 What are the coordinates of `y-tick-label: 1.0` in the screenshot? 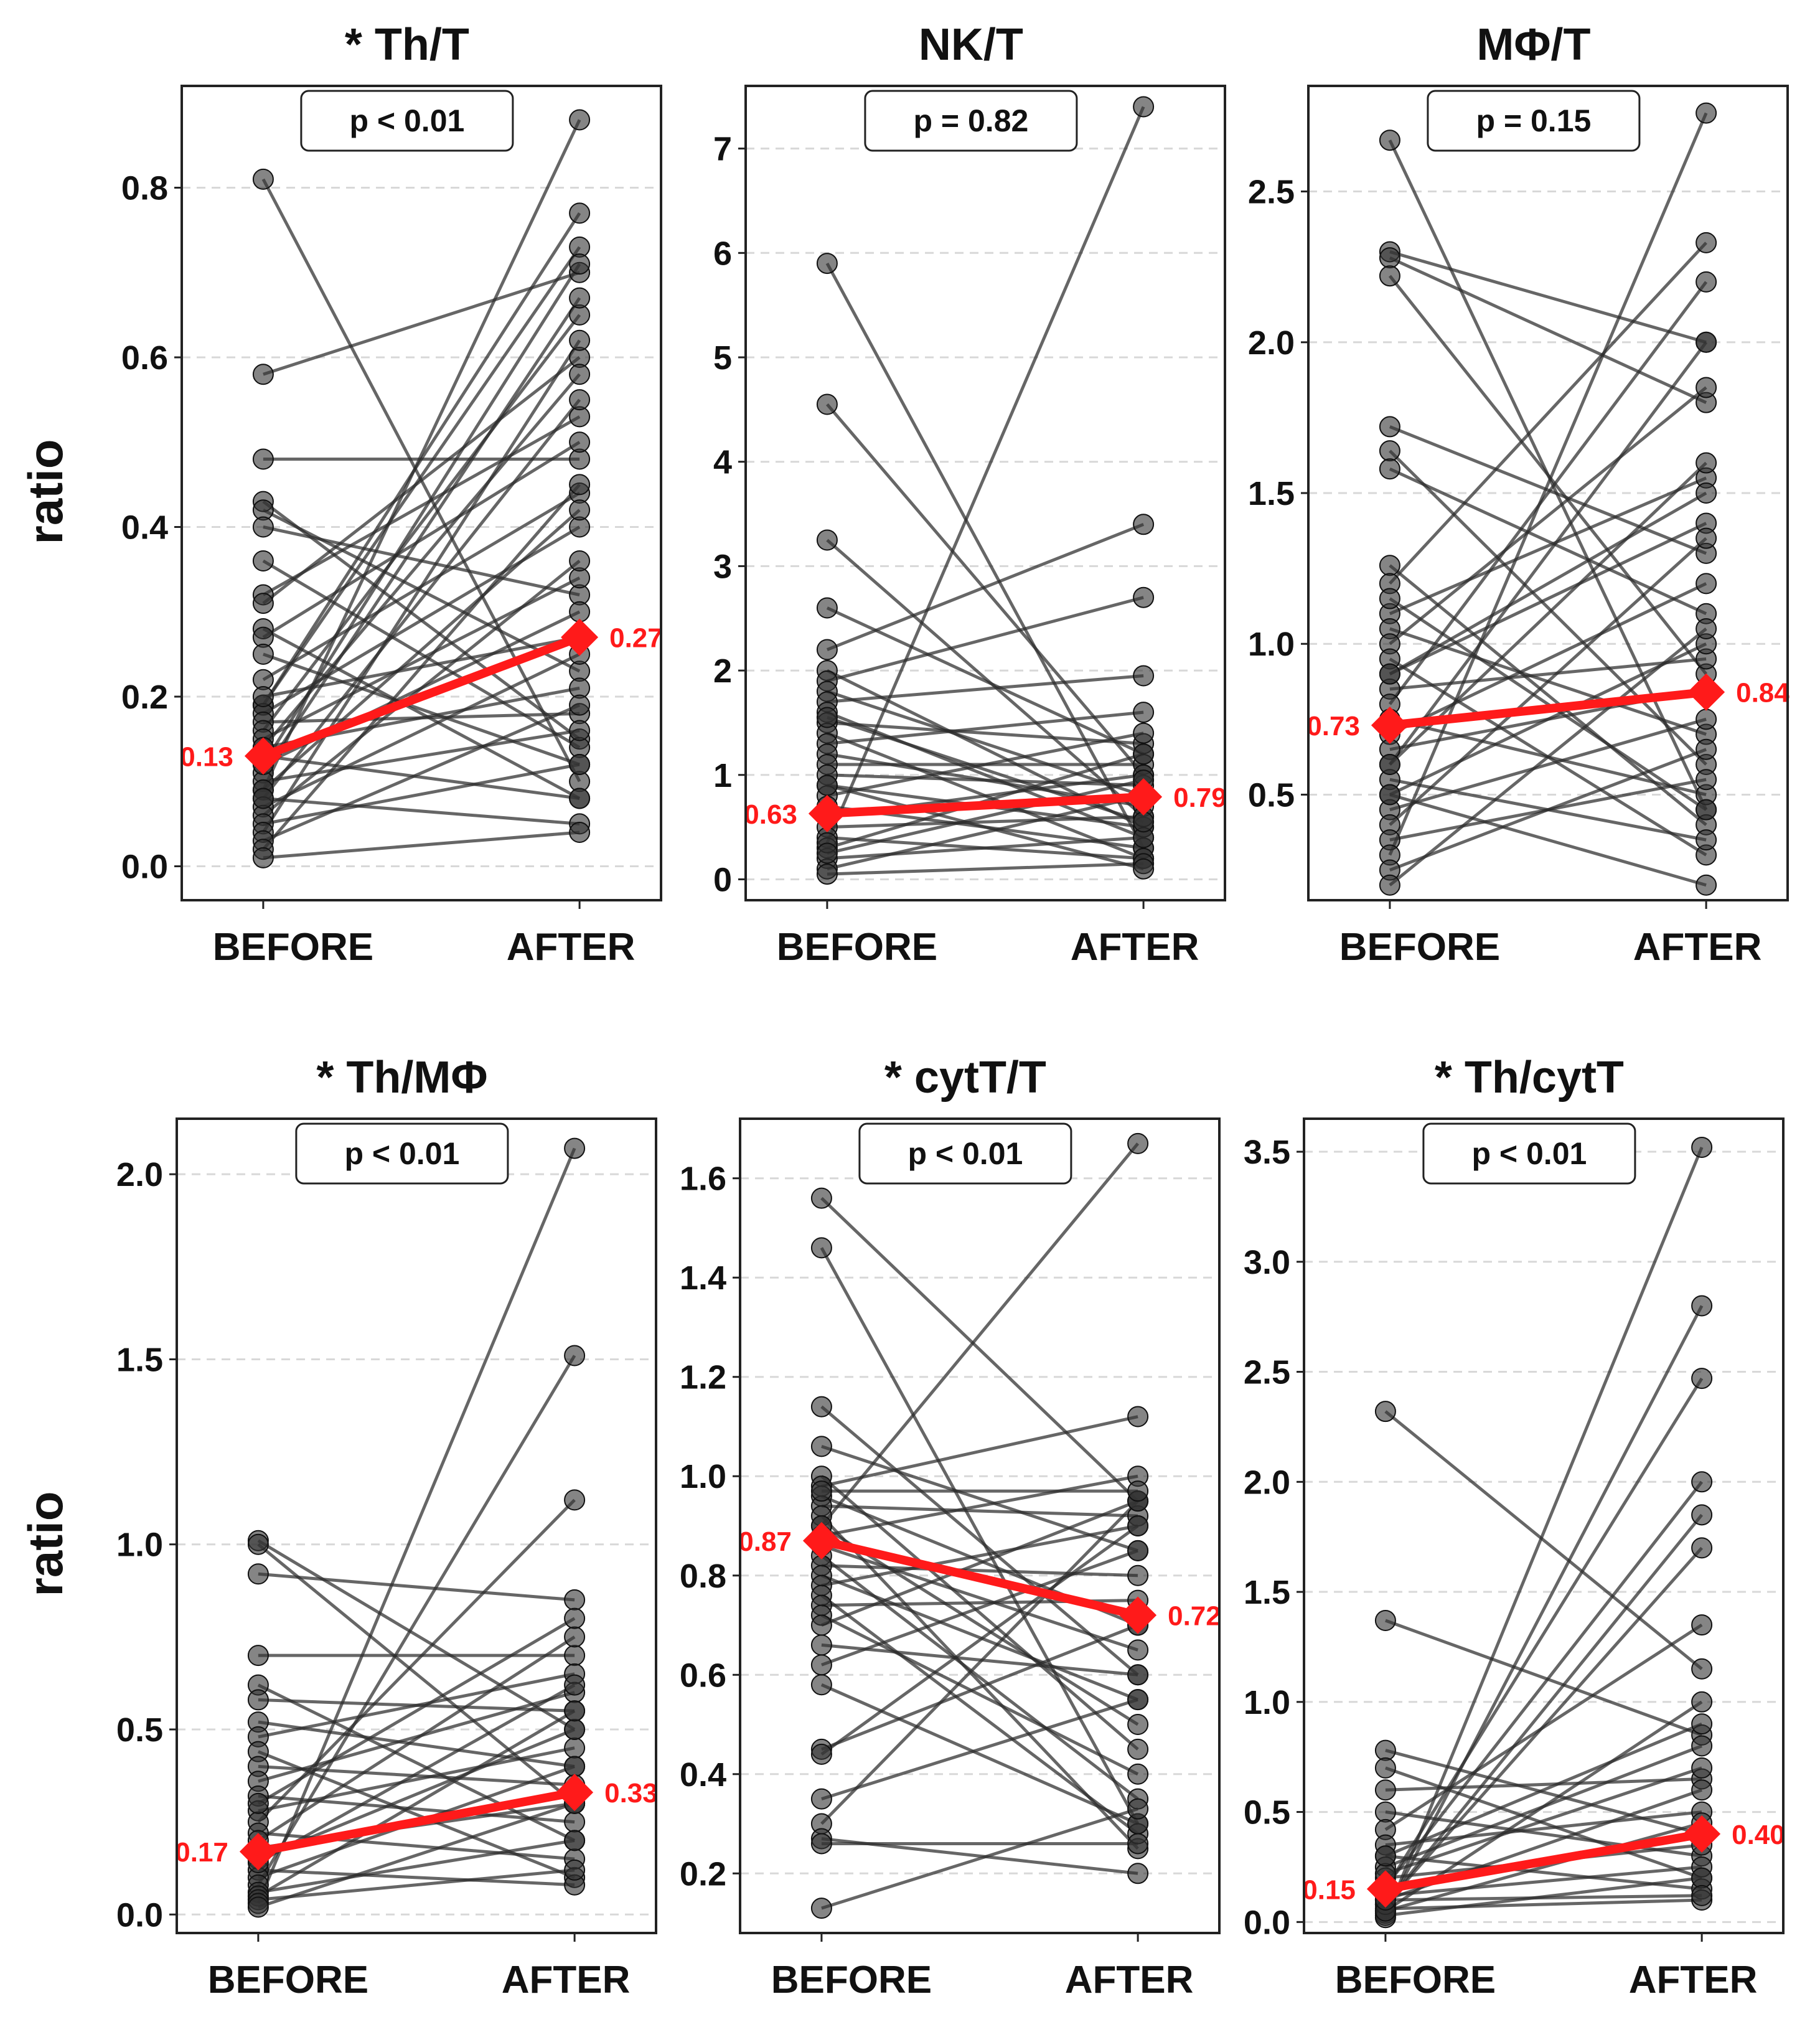 It's located at (139, 1545).